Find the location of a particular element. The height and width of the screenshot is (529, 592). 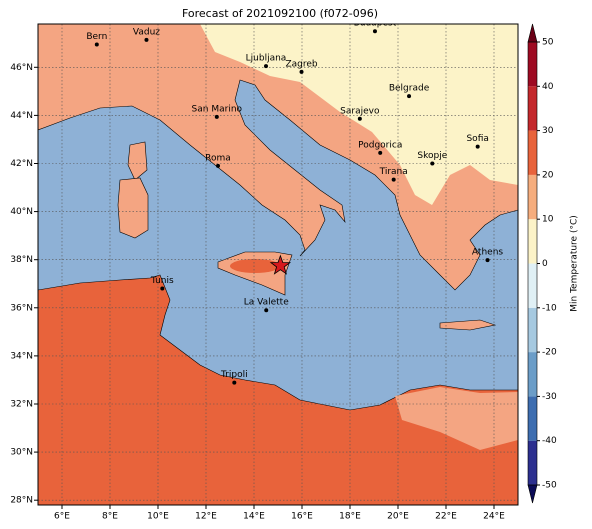

city-label: Vaduz is located at coordinates (146, 32).